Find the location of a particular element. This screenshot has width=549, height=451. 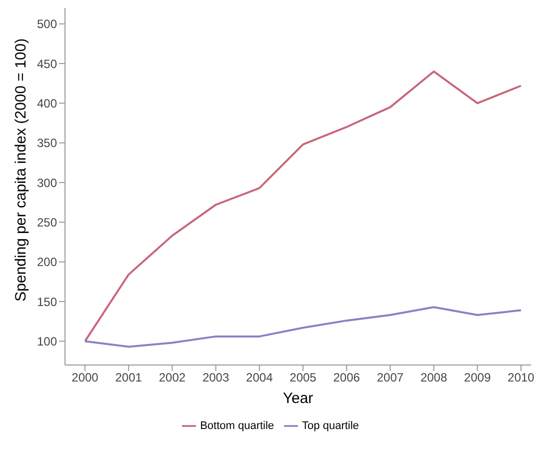

x-tick-label: 2004 is located at coordinates (260, 377).